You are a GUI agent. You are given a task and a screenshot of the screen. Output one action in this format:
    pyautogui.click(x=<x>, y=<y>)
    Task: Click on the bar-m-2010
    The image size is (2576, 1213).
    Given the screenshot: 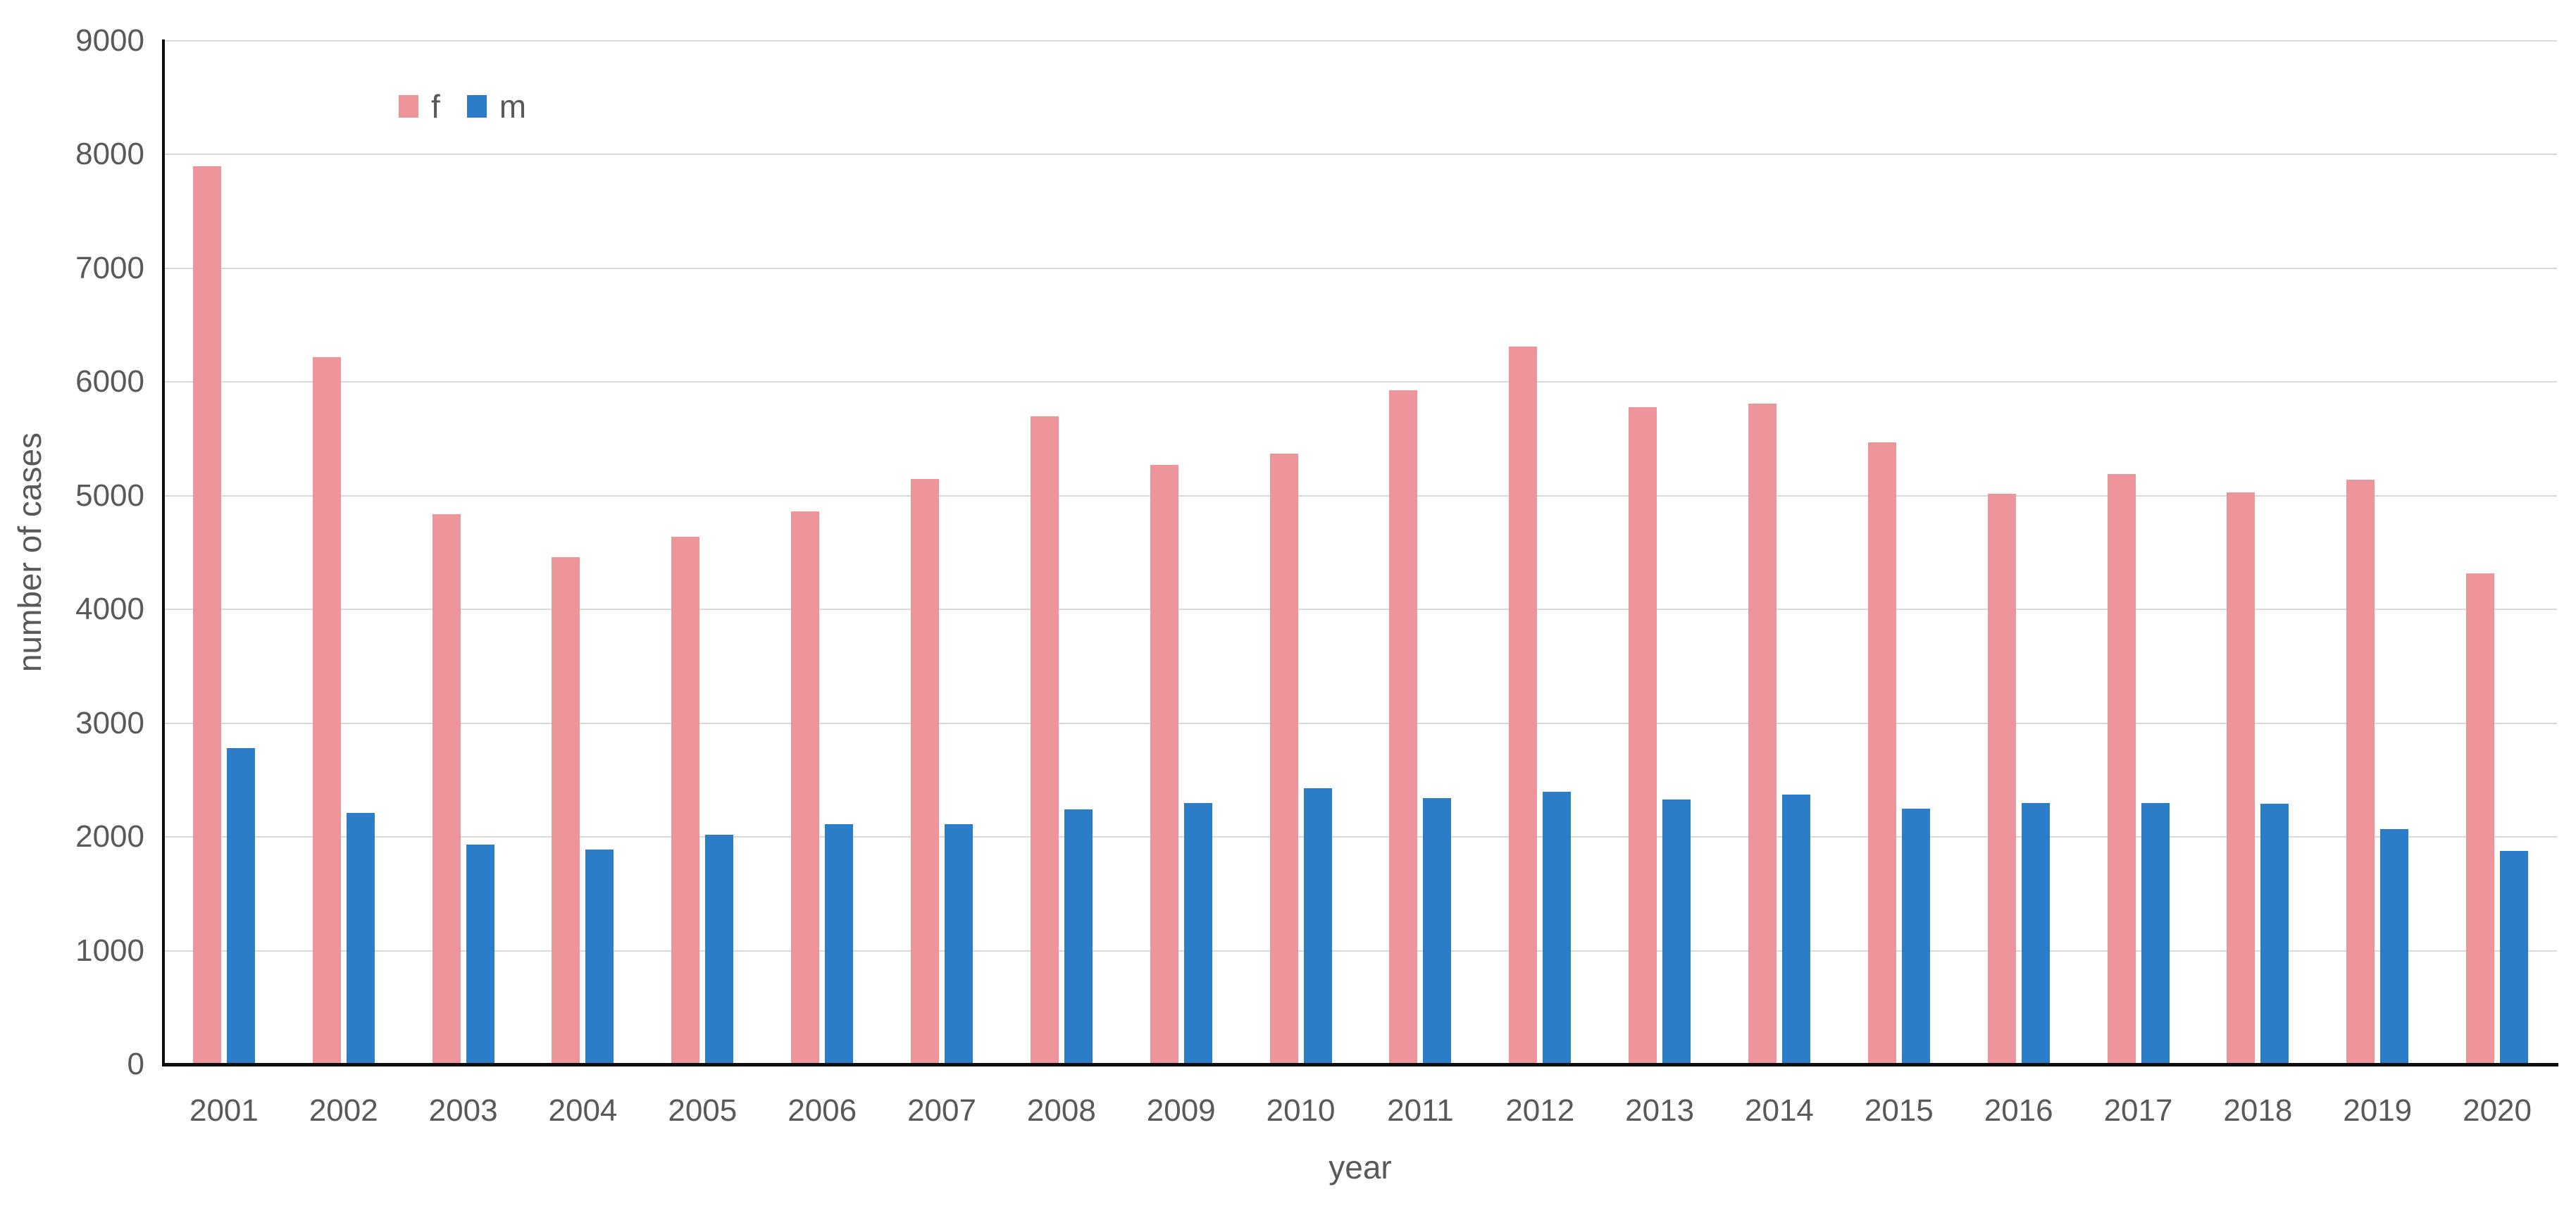 What is the action you would take?
    pyautogui.click(x=1317, y=926)
    